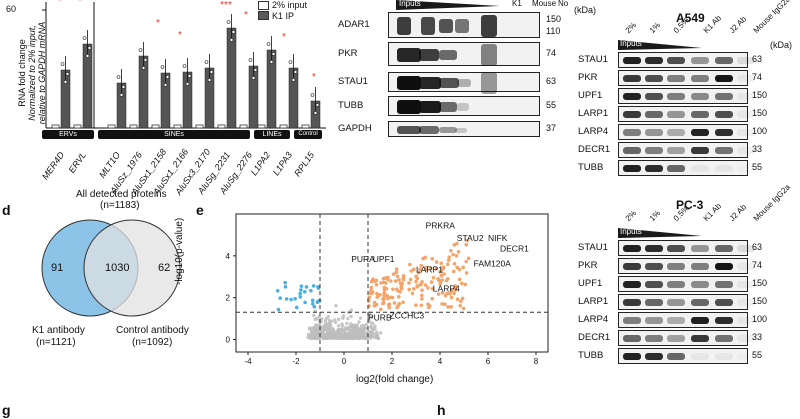 The image size is (800, 419). What do you see at coordinates (410, 4) in the screenshot?
I see `blot-mid-inputs-label: Inputs` at bounding box center [410, 4].